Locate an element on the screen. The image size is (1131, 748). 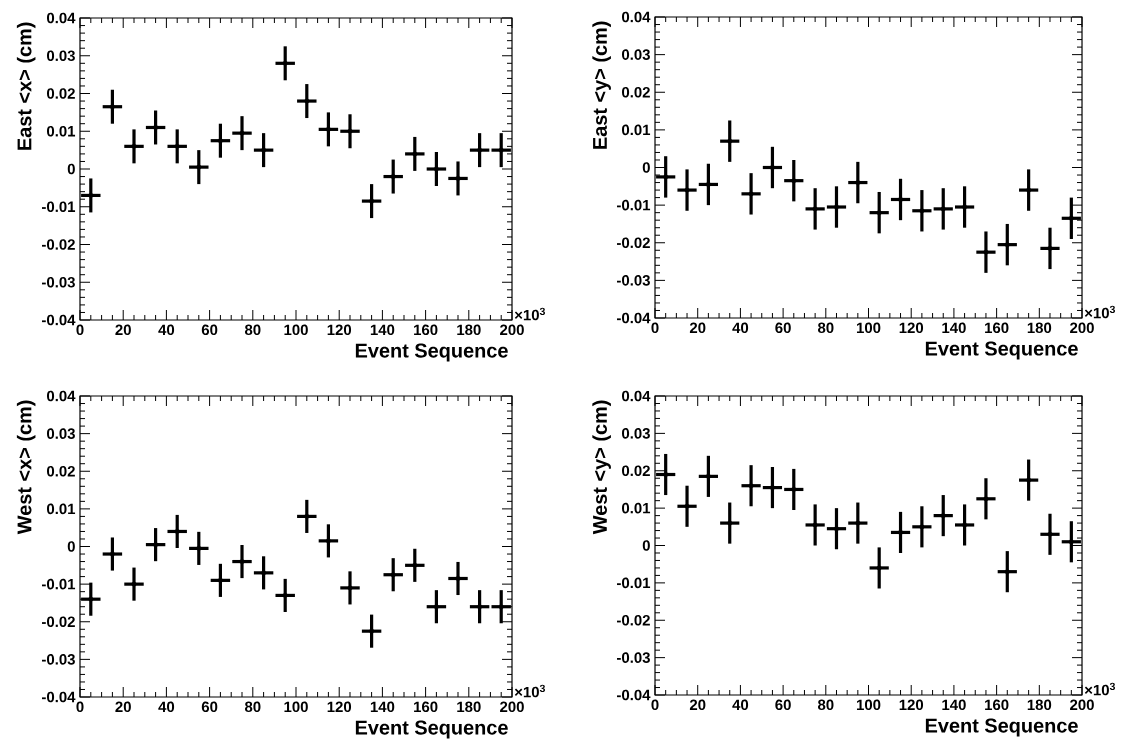
y-axis-title: East <y> (cm) is located at coordinates (601, 85).